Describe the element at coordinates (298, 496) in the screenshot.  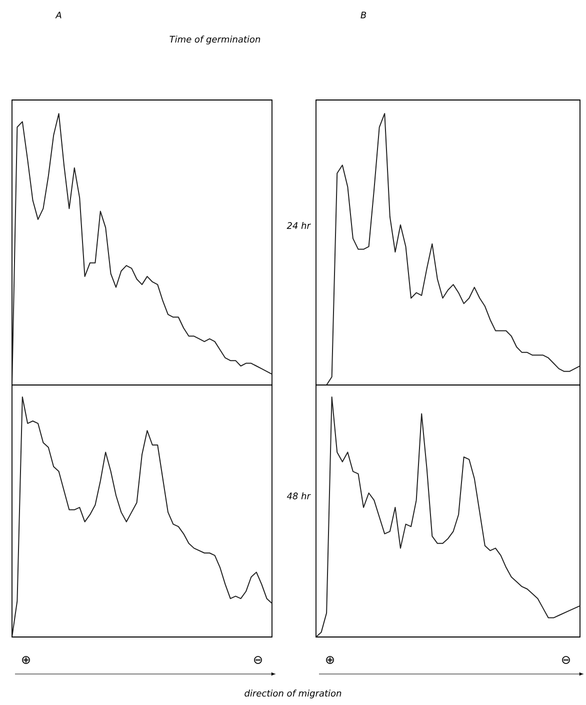
I see `y-axis-title: 48 hr` at that location.